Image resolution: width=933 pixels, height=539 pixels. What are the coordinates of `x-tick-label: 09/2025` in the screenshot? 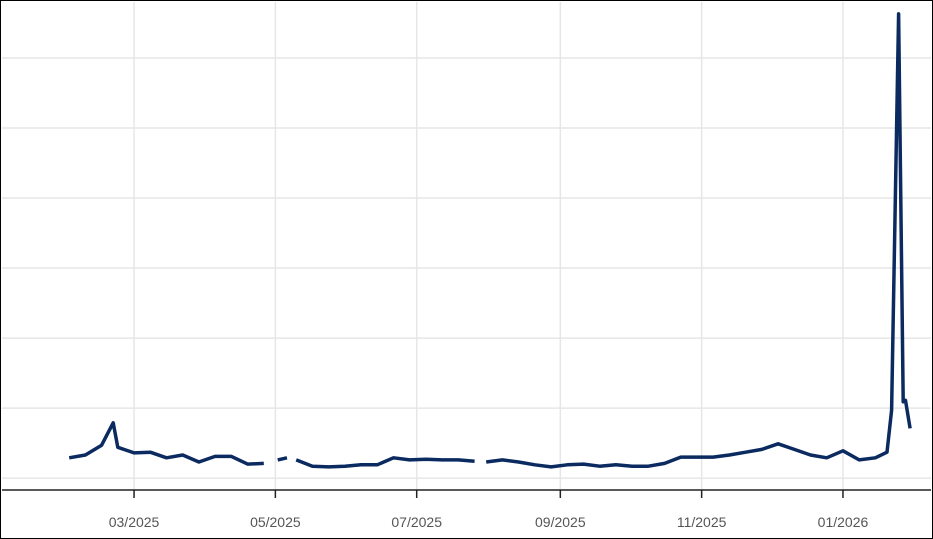 It's located at (560, 522).